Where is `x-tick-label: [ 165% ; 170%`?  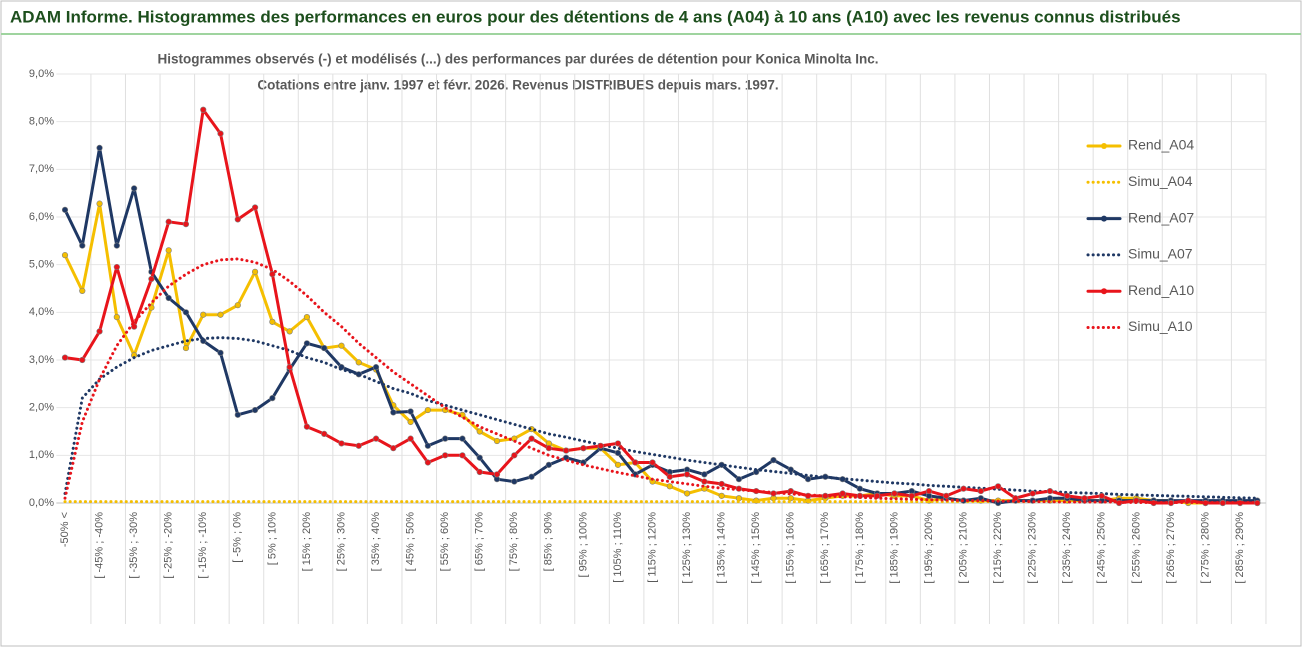 x-tick-label: [ 165% ; 170% is located at coordinates (825, 548).